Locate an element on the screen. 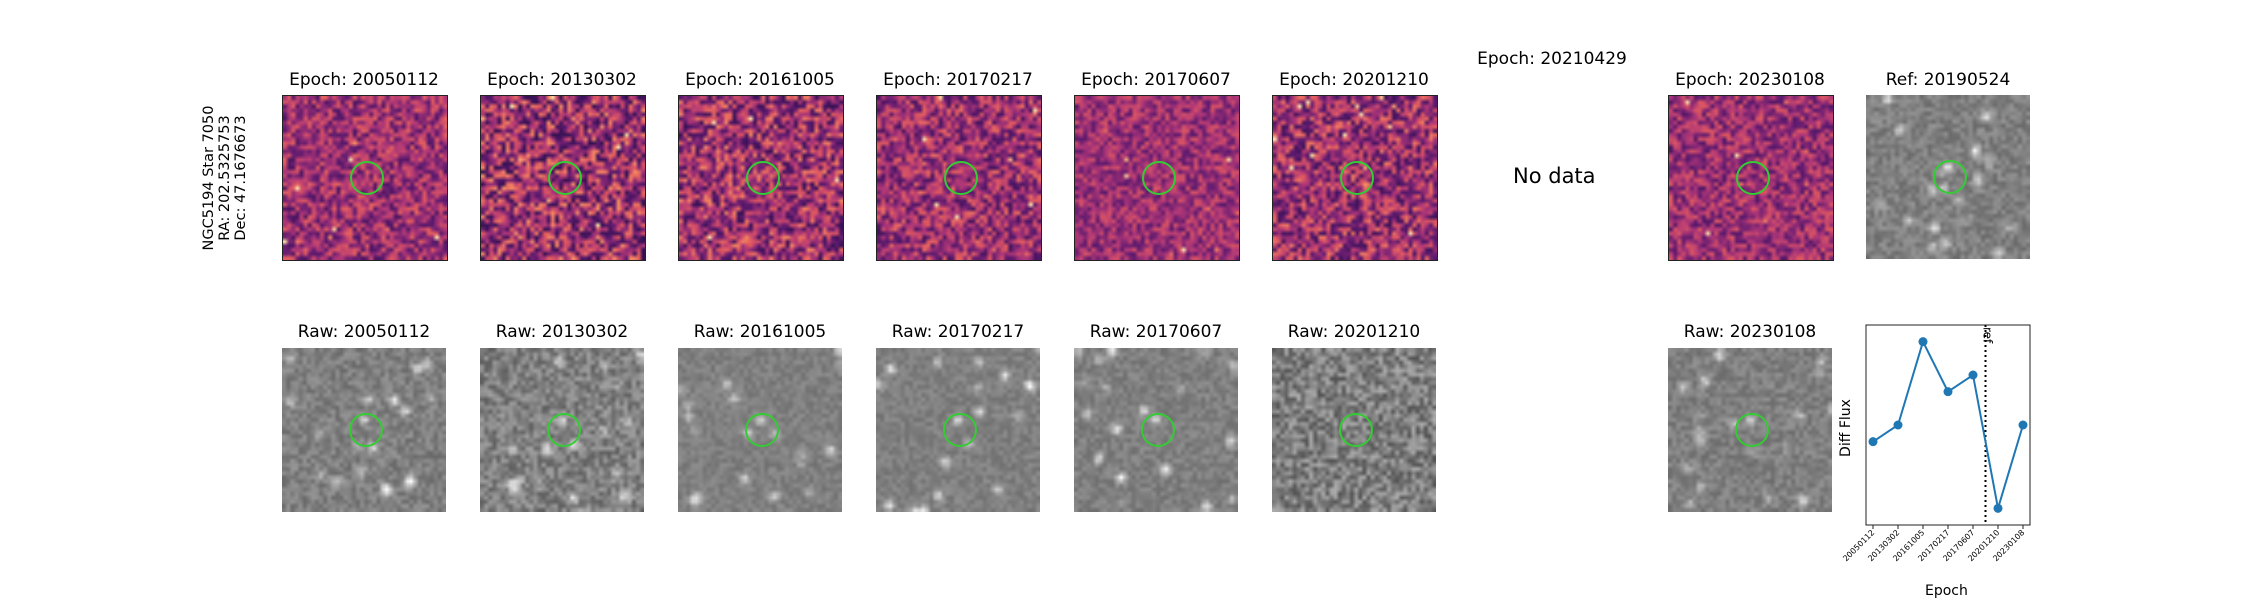 This screenshot has height=600, width=2250. star-name: NGC5194 Star 7050 is located at coordinates (209, 178).